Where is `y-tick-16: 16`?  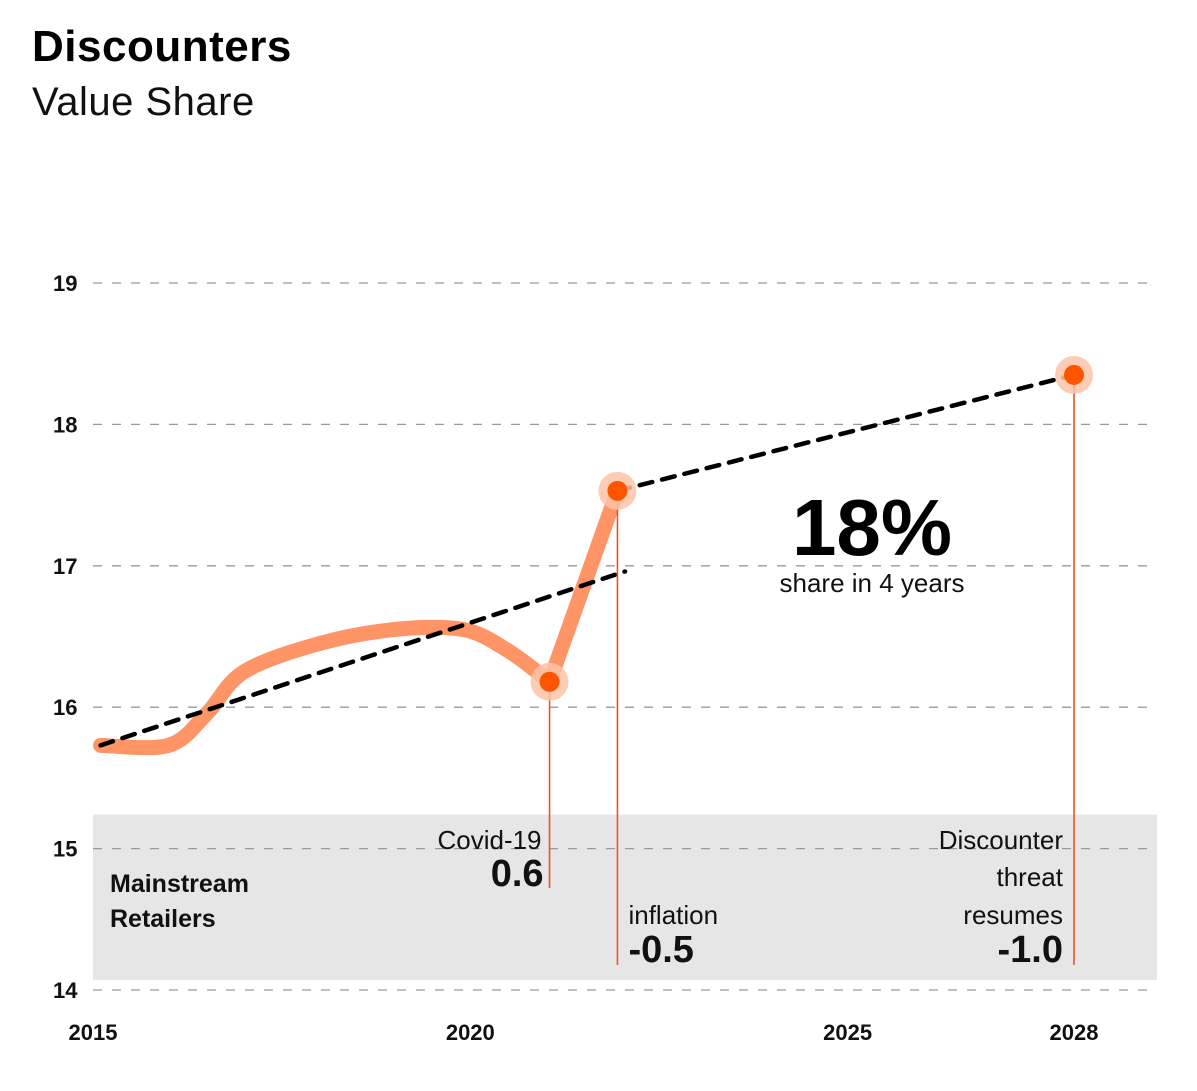
y-tick-16: 16 is located at coordinates (65, 707).